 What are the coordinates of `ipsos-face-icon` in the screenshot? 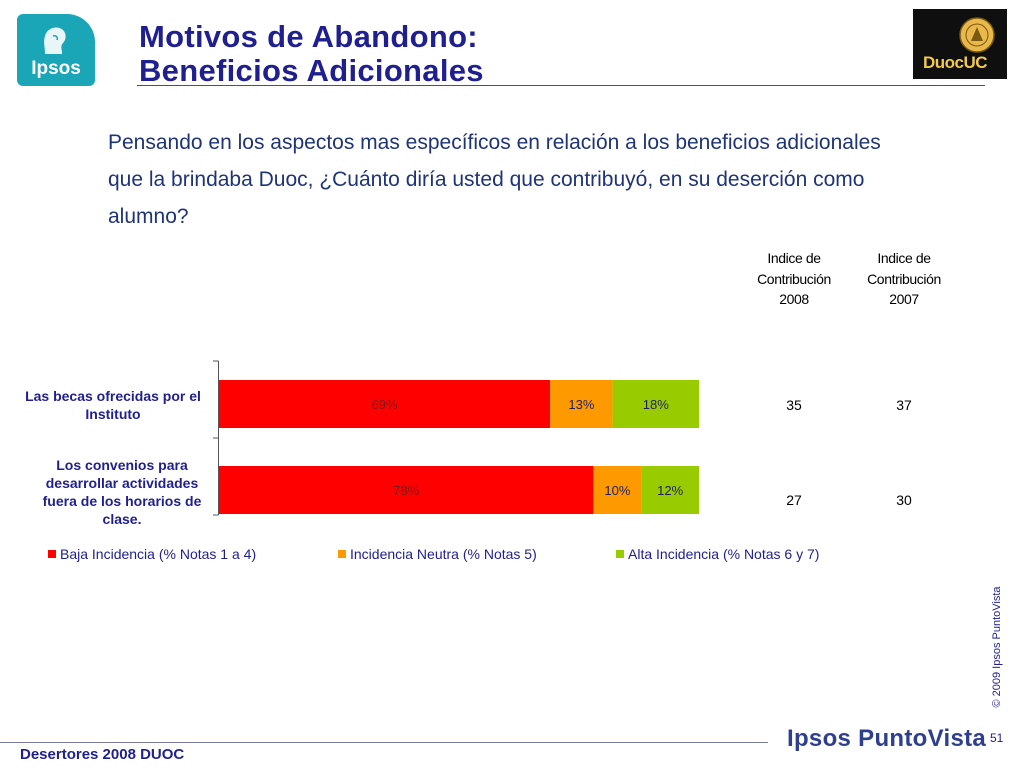 It's located at (55, 40).